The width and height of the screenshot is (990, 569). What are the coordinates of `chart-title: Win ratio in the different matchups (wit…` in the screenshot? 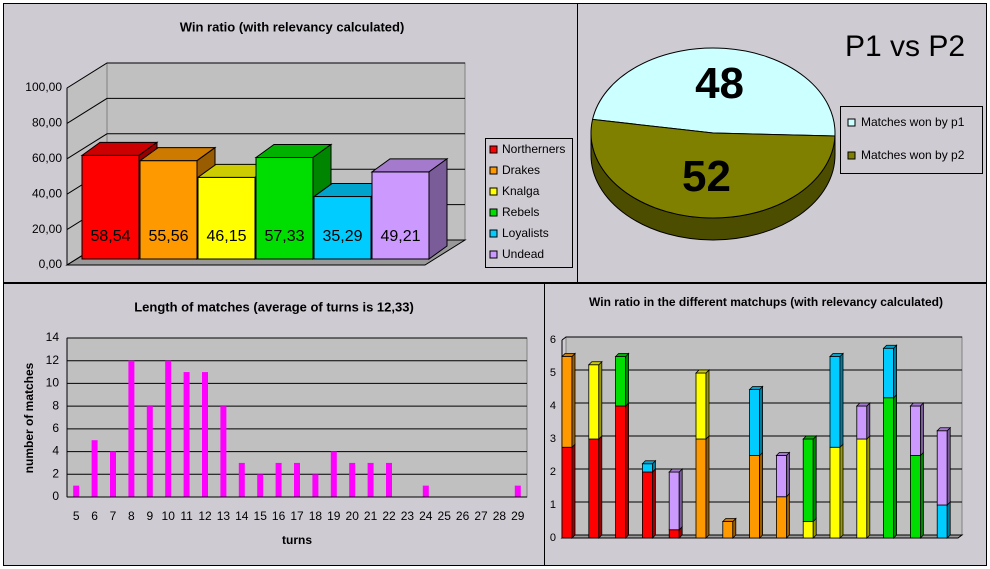 It's located at (766, 302).